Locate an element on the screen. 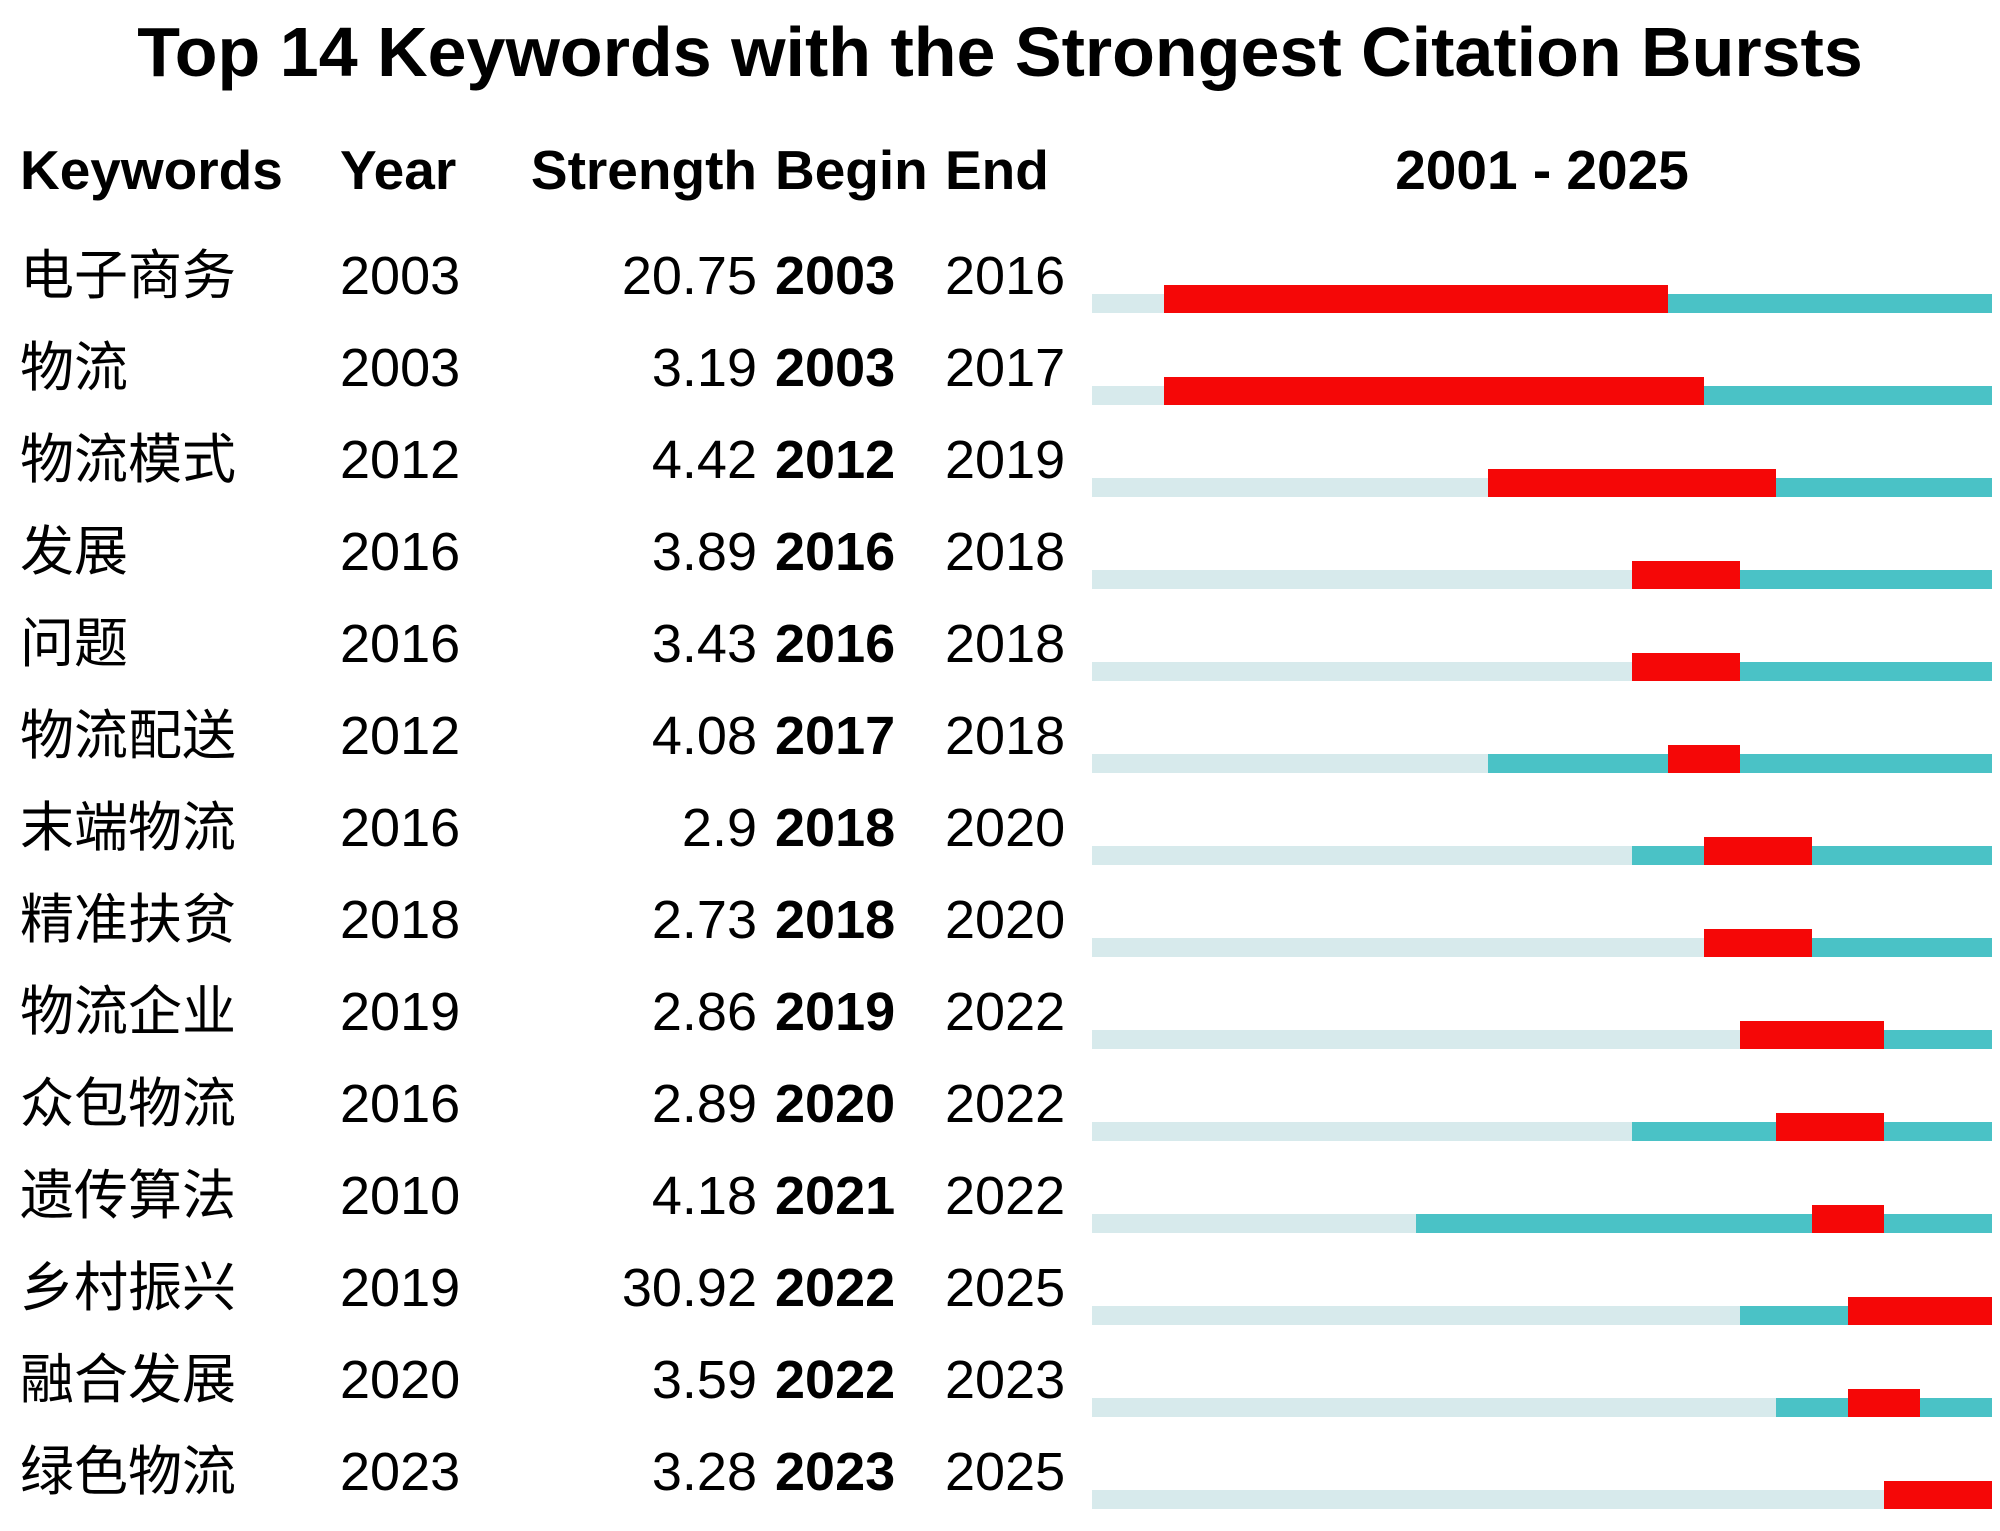  year-value: 2020 is located at coordinates (400, 1380).